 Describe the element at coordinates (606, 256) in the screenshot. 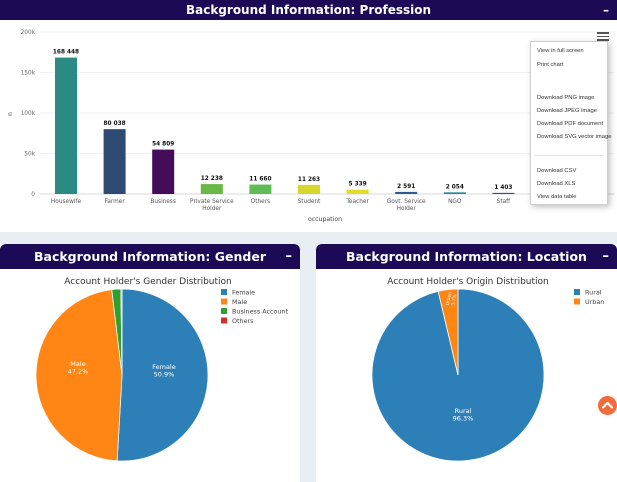

I see `location-collapse-button: –` at that location.